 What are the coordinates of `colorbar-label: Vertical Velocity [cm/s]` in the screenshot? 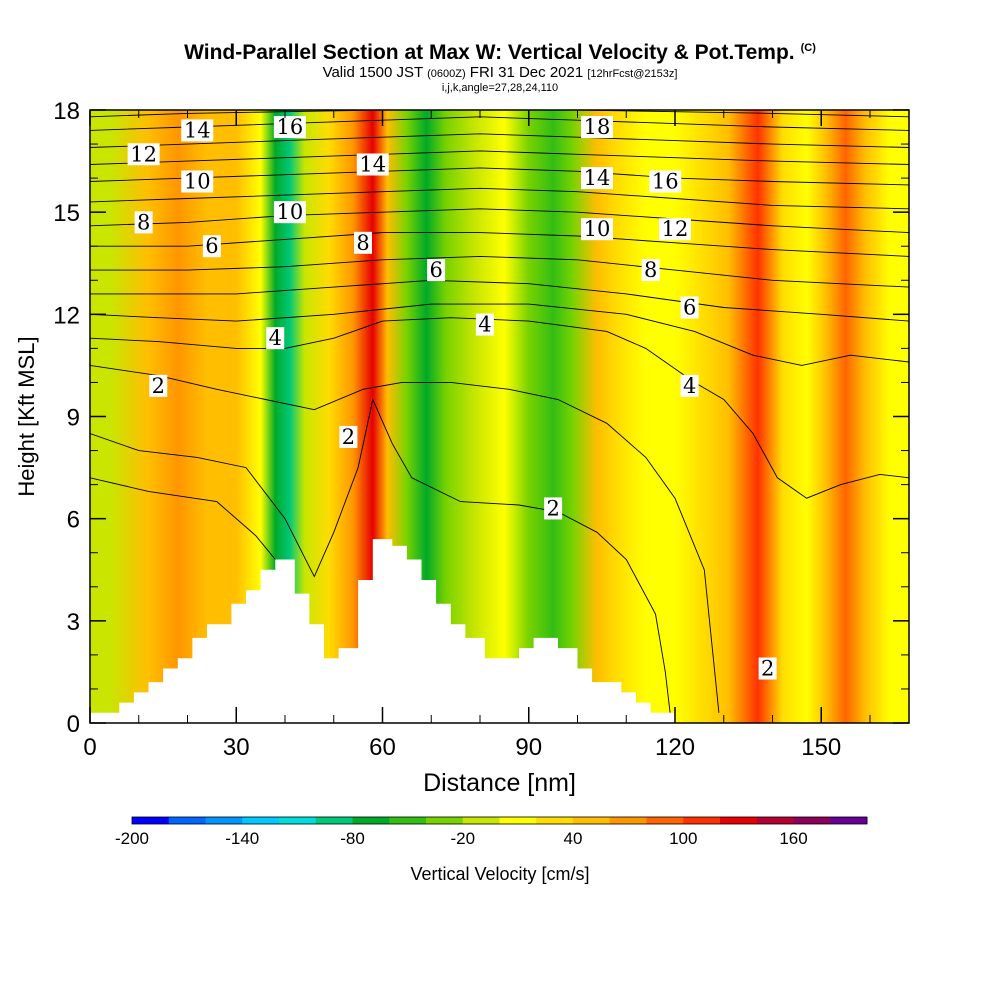 It's located at (499, 874).